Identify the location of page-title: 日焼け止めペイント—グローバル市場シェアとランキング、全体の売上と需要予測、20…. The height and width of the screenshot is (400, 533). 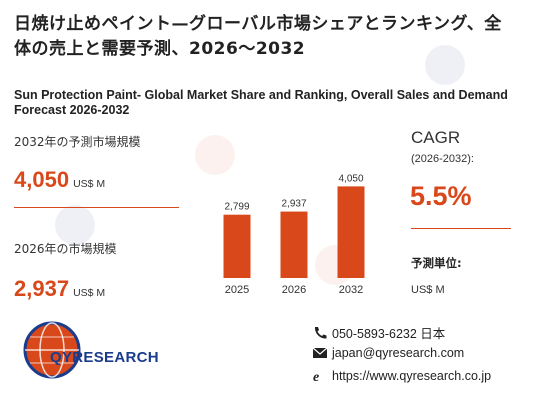
(258, 36).